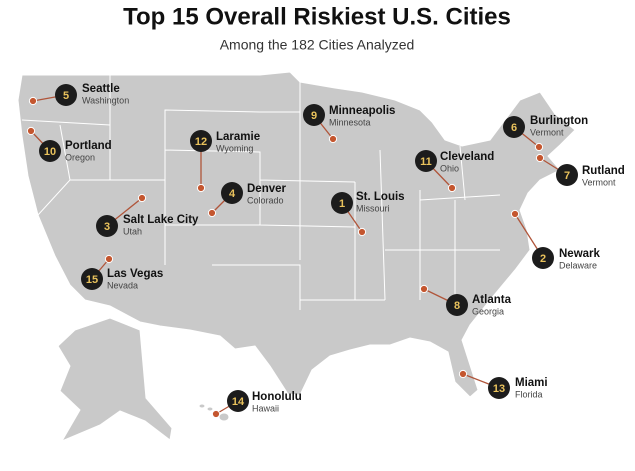  Describe the element at coordinates (238, 137) in the screenshot. I see `city-name: Laramie` at that location.